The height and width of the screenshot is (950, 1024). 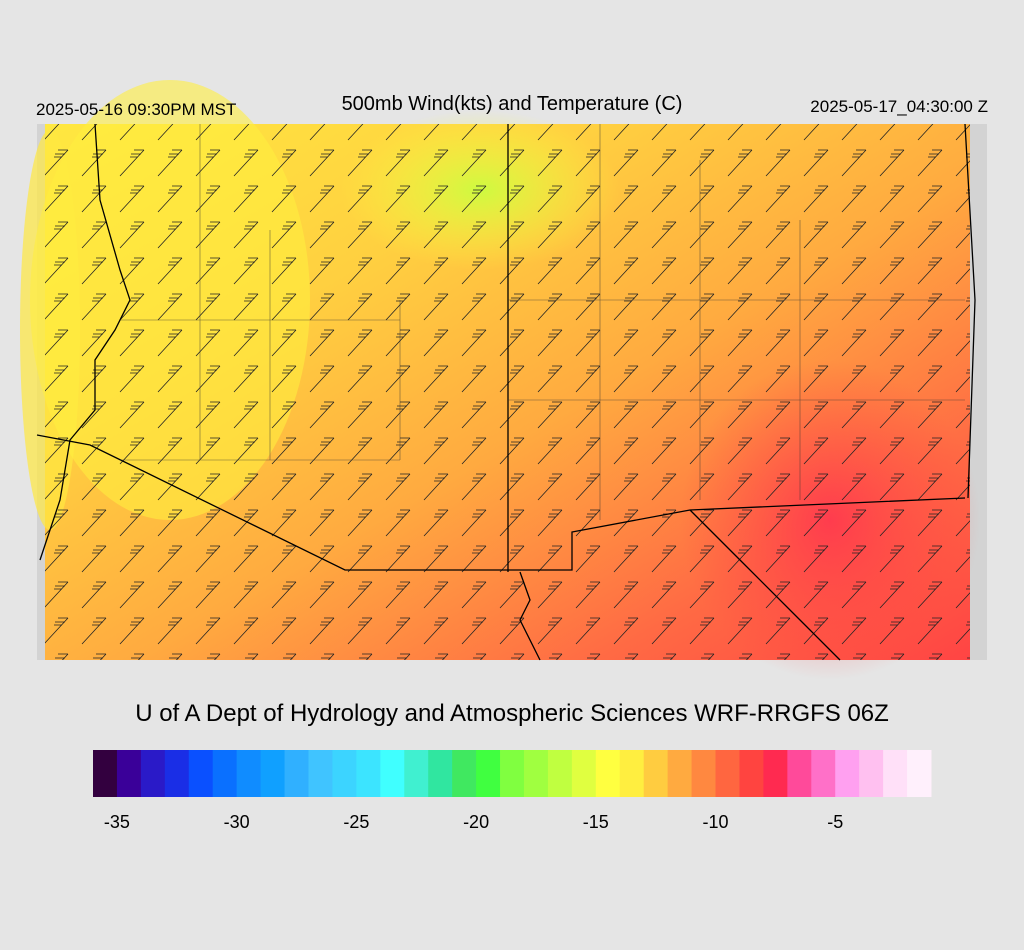 I want to click on colorbar-tick-label: -30, so click(x=237, y=822).